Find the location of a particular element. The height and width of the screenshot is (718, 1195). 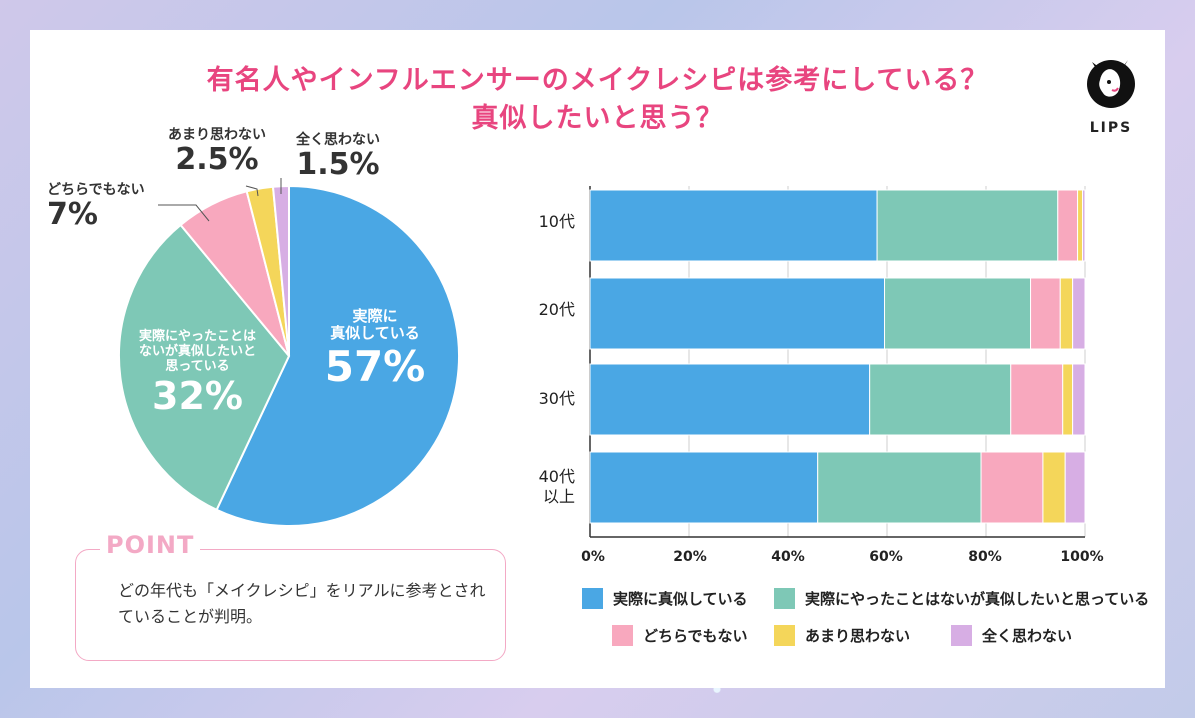

legend-item-neutral: どちらでもない is located at coordinates (680, 635).